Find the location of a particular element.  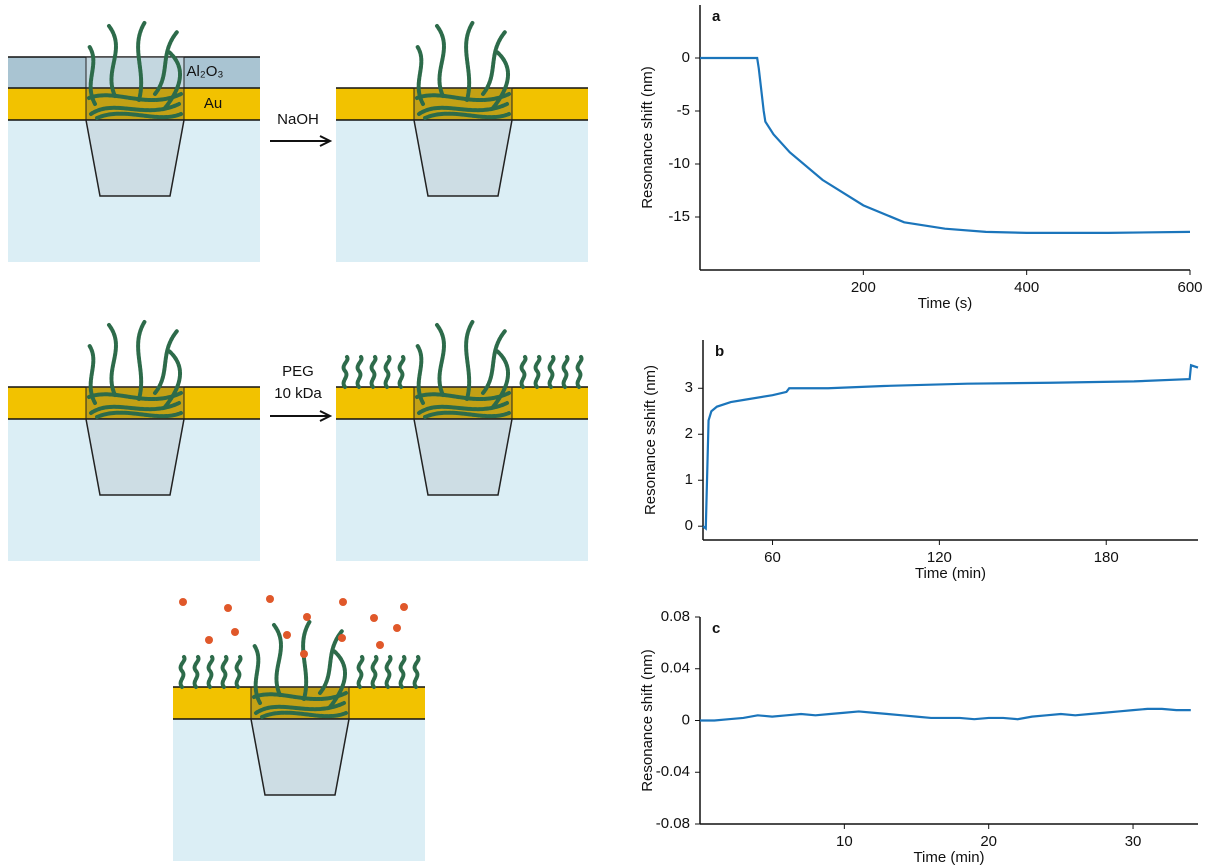

panel-label: b is located at coordinates (719, 351).